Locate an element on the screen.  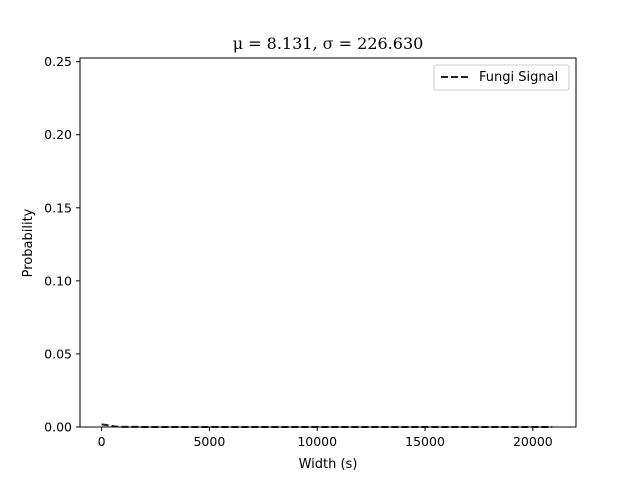
x-tick-label: 15000 is located at coordinates (425, 441).